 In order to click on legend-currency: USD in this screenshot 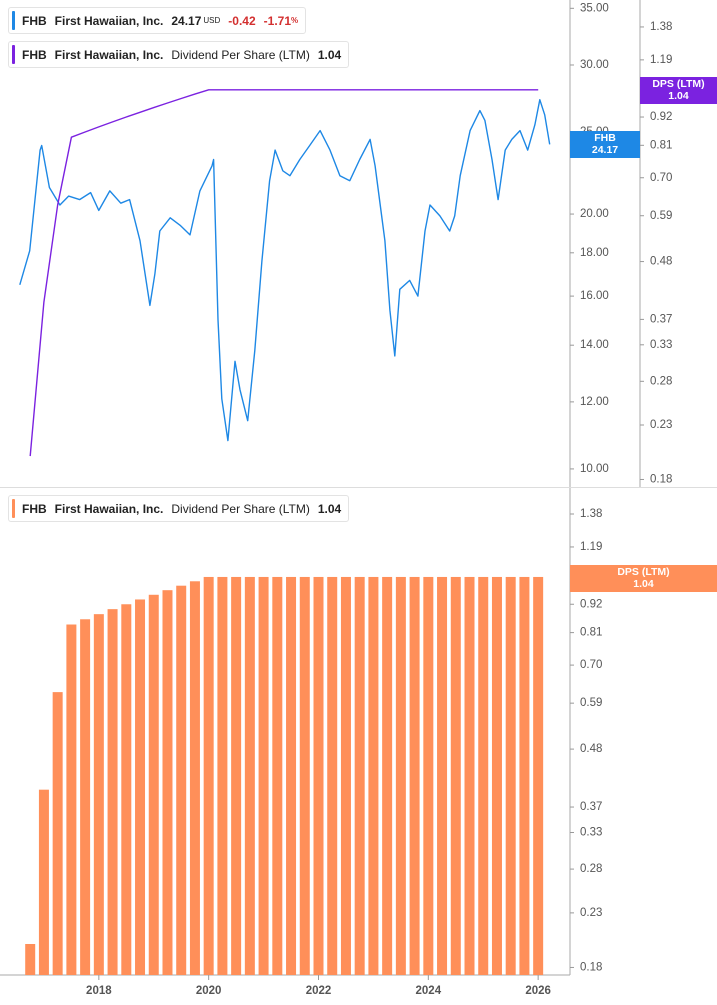, I will do `click(212, 20)`.